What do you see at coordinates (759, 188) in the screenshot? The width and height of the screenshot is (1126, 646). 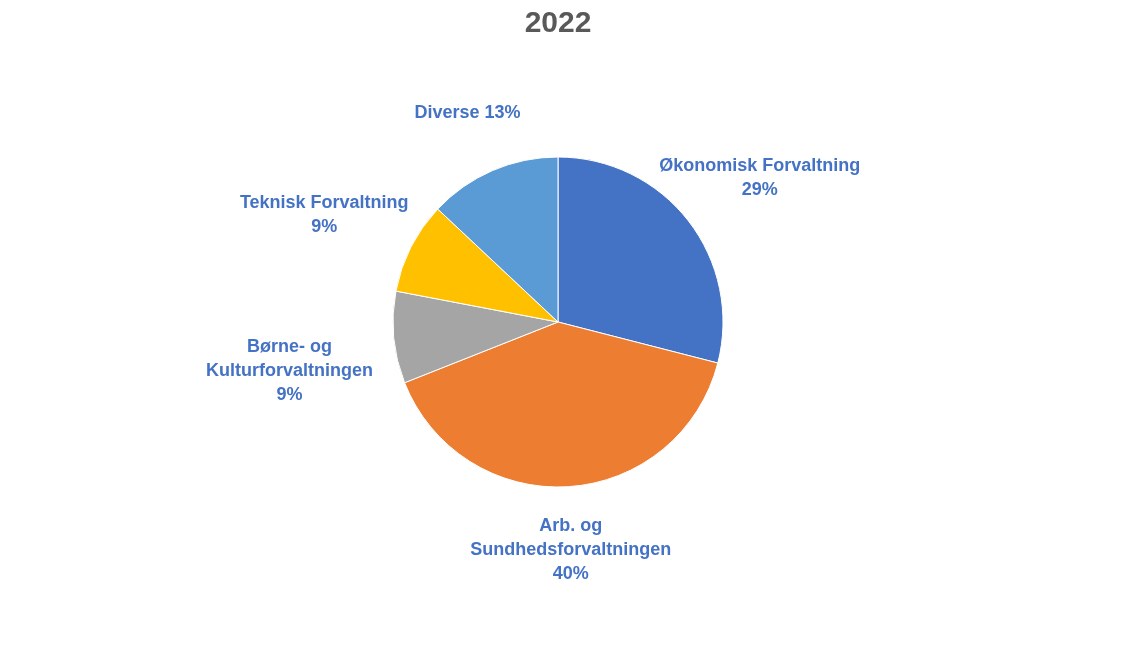 I see `data-label: 29%` at bounding box center [759, 188].